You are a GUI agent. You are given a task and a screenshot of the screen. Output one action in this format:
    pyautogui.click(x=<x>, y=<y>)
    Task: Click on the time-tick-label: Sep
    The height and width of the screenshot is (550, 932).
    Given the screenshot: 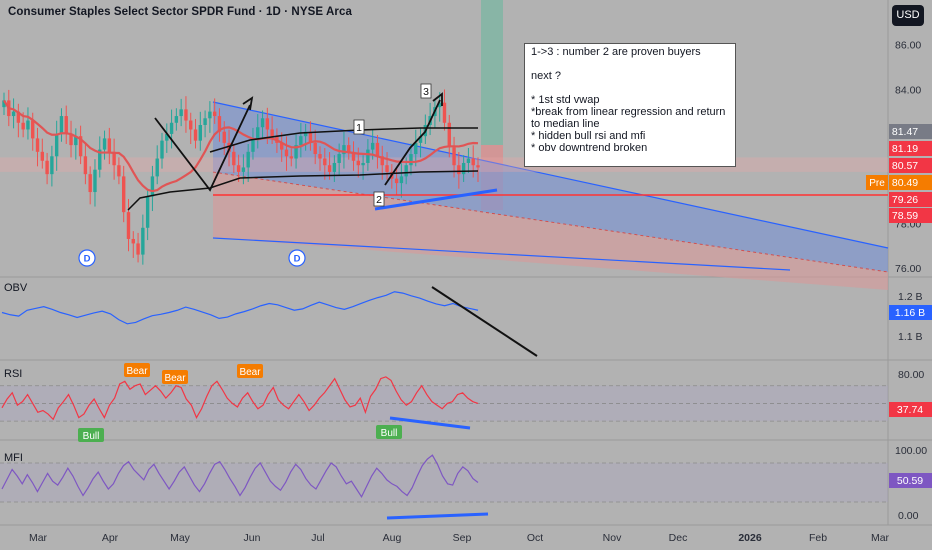 What is the action you would take?
    pyautogui.click(x=462, y=538)
    